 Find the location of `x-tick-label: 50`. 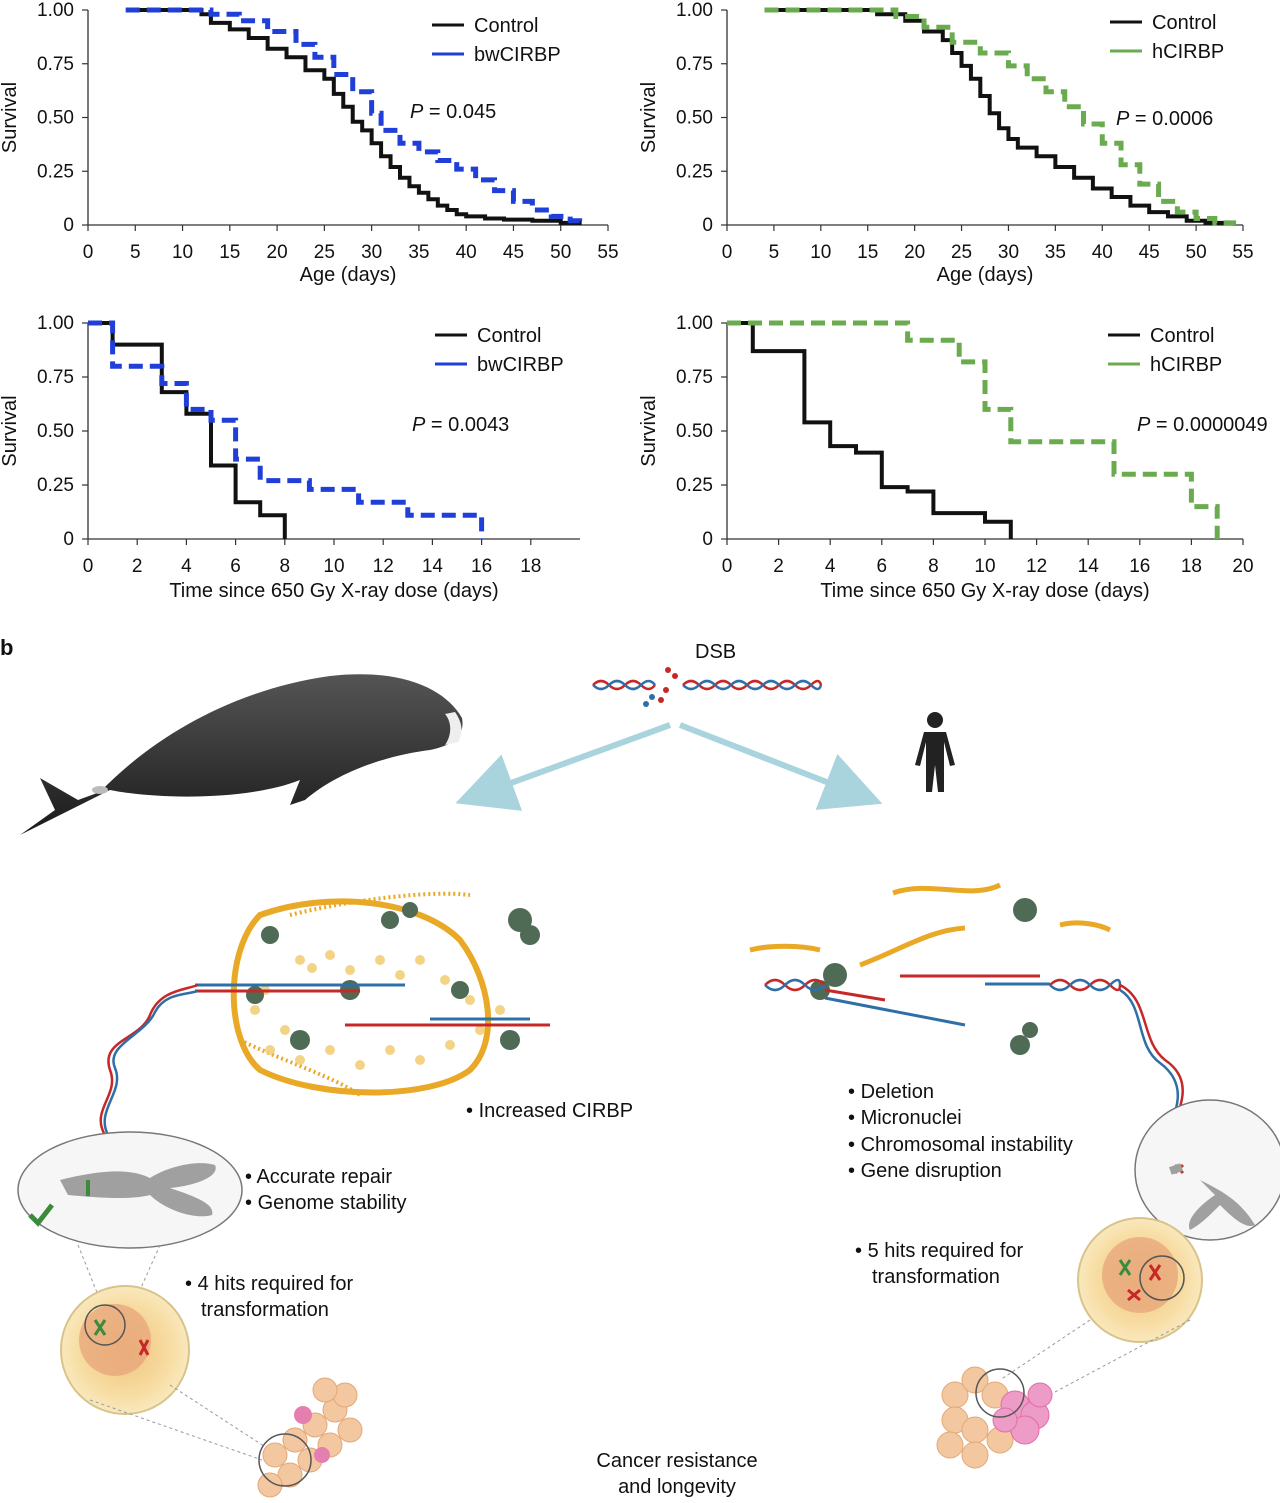

x-tick-label: 50 is located at coordinates (560, 252).